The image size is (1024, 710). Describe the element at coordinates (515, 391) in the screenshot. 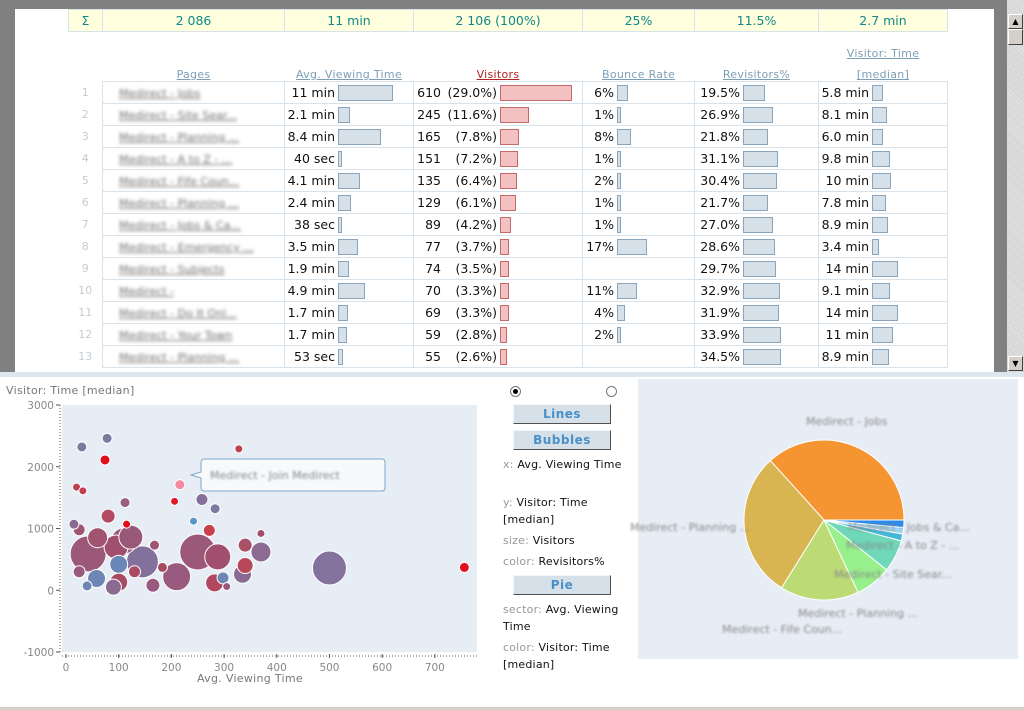

I see `chart-a-radio` at that location.